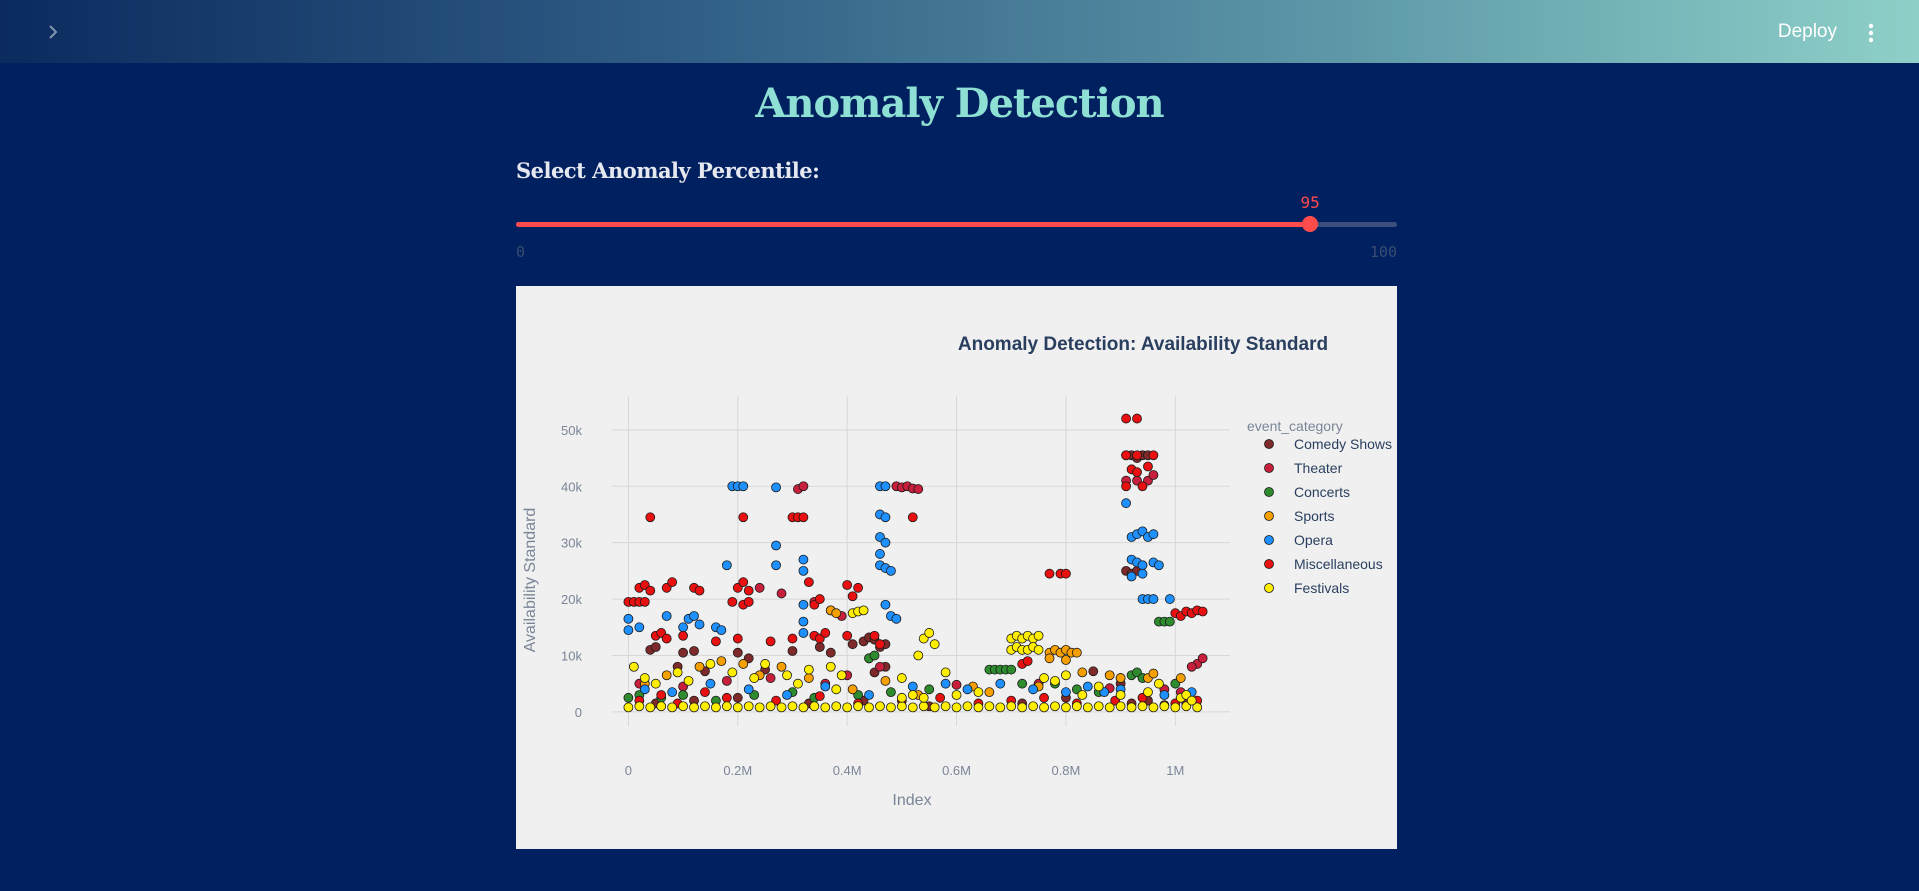 Image resolution: width=1919 pixels, height=891 pixels. I want to click on legend-item-comedy-shows: Comedy Shows, so click(1328, 444).